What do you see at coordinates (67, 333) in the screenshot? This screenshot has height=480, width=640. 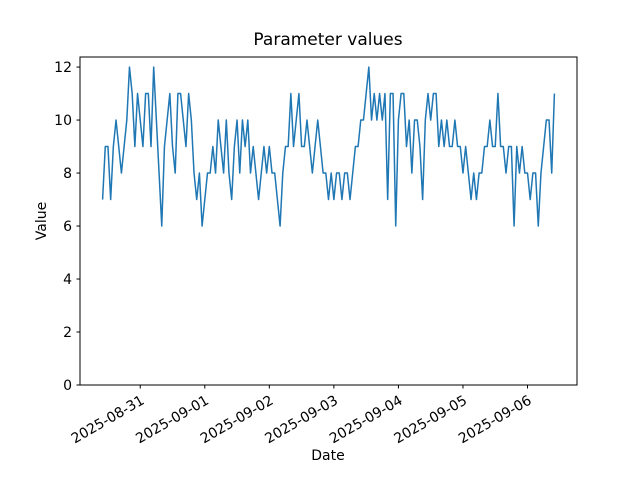 I see `y-tick-label: 2` at bounding box center [67, 333].